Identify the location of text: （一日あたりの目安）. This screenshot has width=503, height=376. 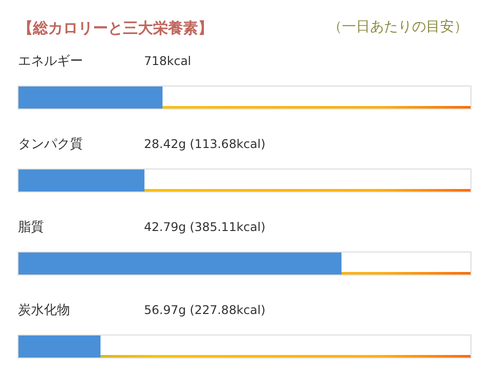
(398, 27).